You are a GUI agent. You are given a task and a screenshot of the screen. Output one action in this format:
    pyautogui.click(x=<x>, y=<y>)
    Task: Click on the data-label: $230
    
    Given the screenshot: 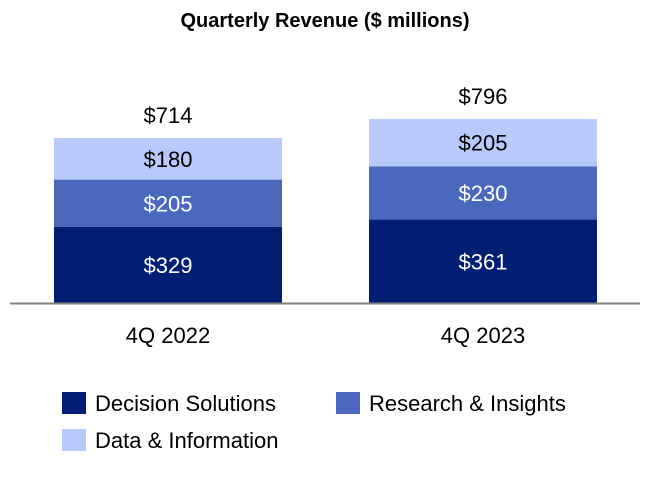 What is the action you would take?
    pyautogui.click(x=483, y=193)
    